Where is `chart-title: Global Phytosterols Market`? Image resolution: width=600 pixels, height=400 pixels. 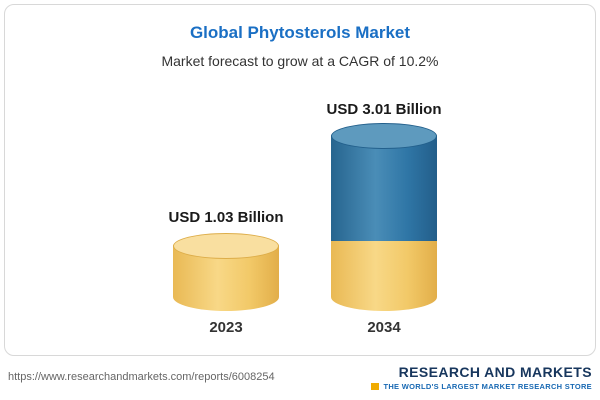
chart-title: Global Phytosterols Market is located at coordinates (300, 32).